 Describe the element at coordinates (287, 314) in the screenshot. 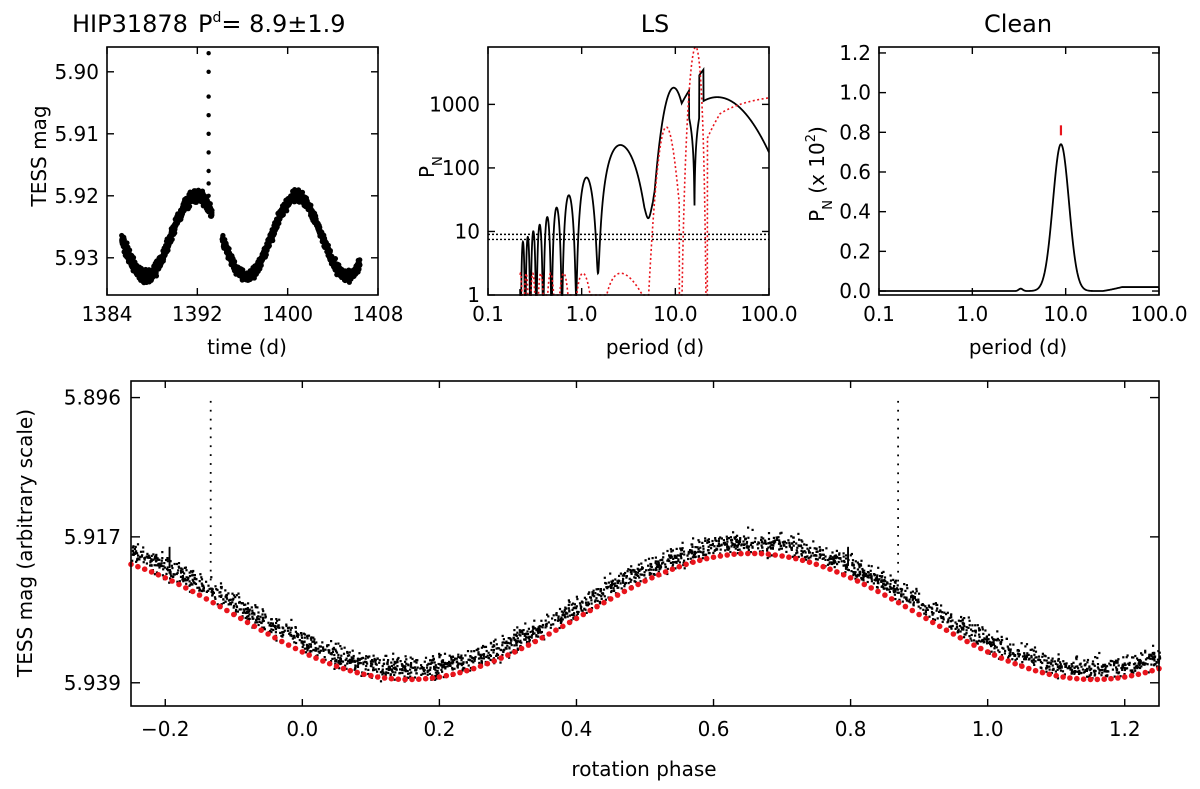

I see `lc-xtick-label: 1400` at that location.